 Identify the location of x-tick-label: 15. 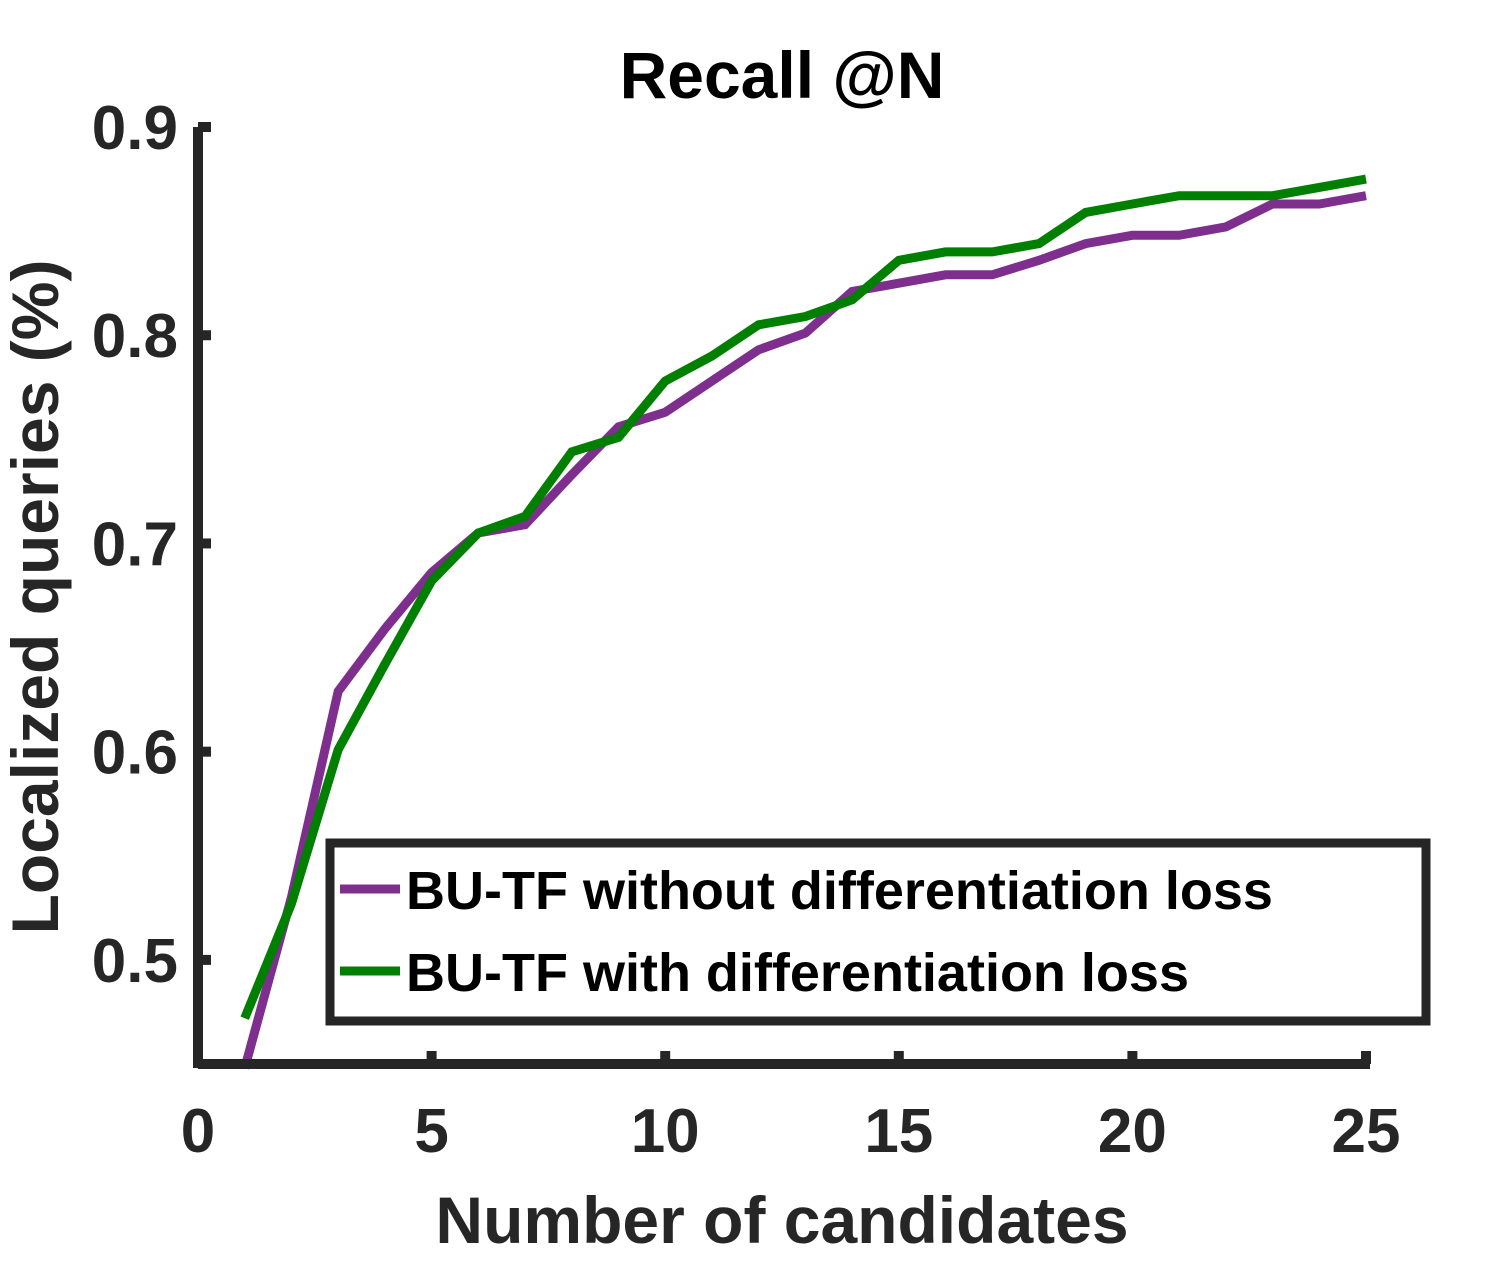
(898, 1131).